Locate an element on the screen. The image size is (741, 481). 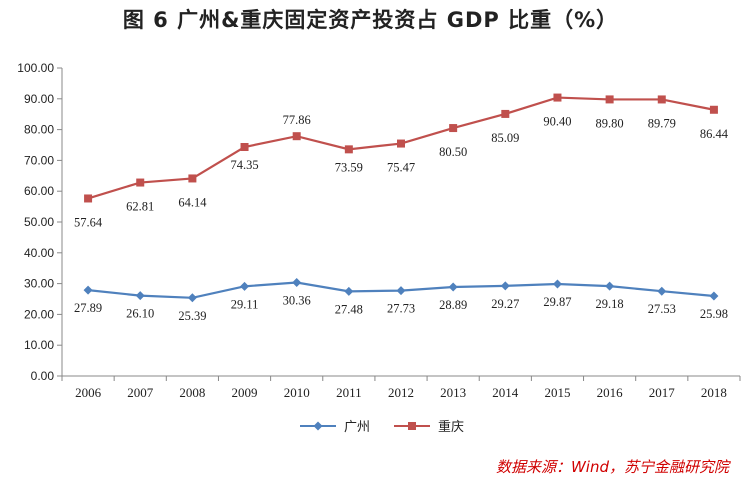
data-label: 64.14 is located at coordinates (192, 202).